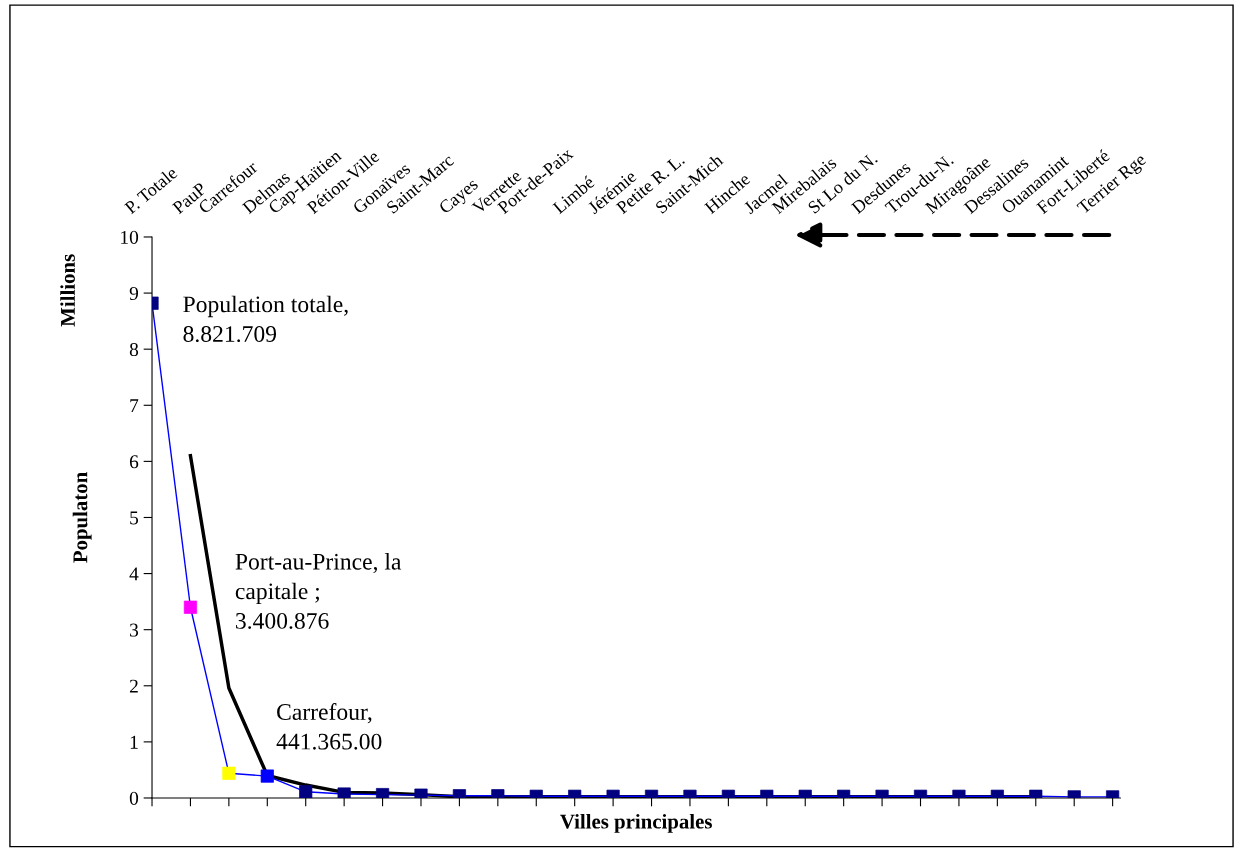 This screenshot has height=850, width=1243. What do you see at coordinates (134, 742) in the screenshot?
I see `y-tick-label: 1` at bounding box center [134, 742].